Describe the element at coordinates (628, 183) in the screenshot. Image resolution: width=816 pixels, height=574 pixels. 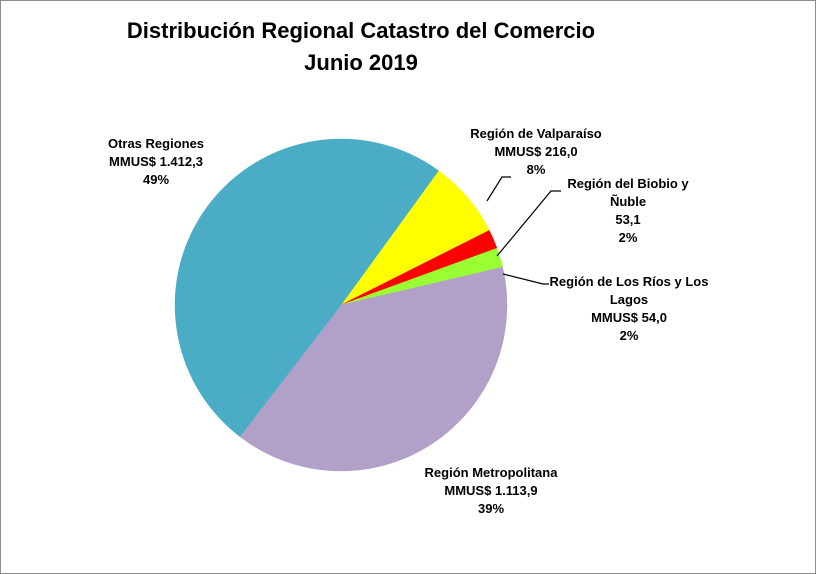
I see `label-biobio-name-1: Región del Biobio y` at that location.